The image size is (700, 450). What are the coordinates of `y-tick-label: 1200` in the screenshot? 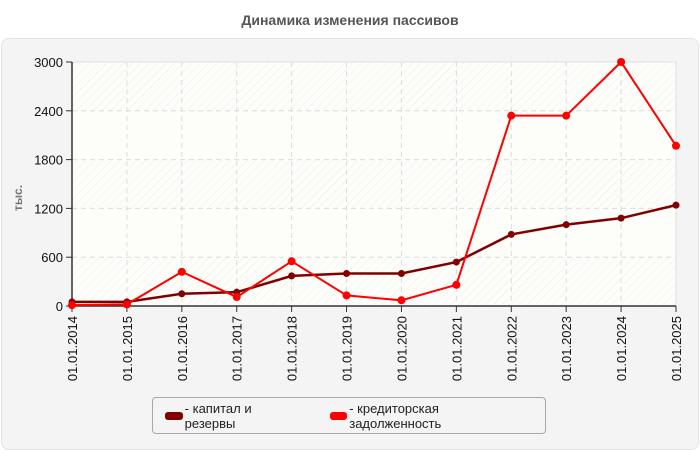 It's located at (48, 208).